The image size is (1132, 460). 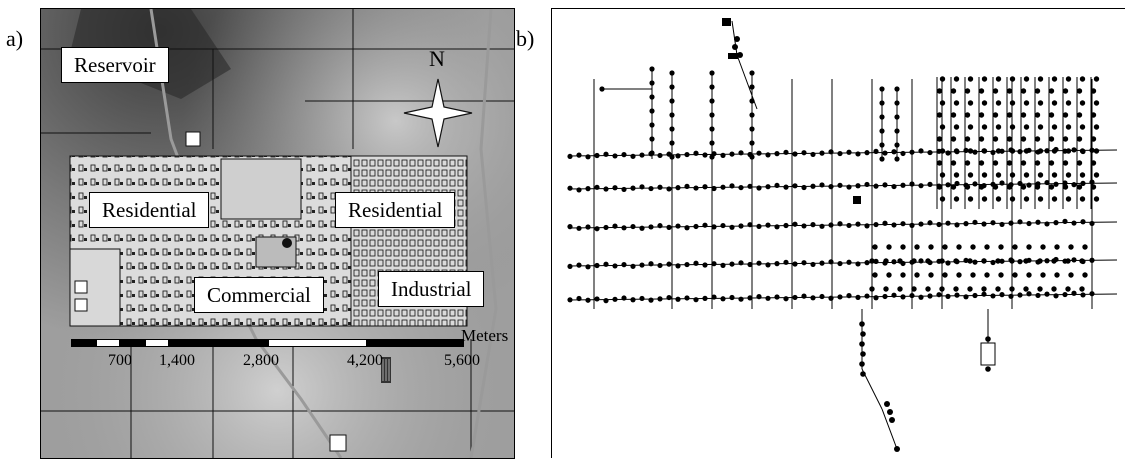 What do you see at coordinates (81, 305) in the screenshot?
I see `tank-marker` at bounding box center [81, 305].